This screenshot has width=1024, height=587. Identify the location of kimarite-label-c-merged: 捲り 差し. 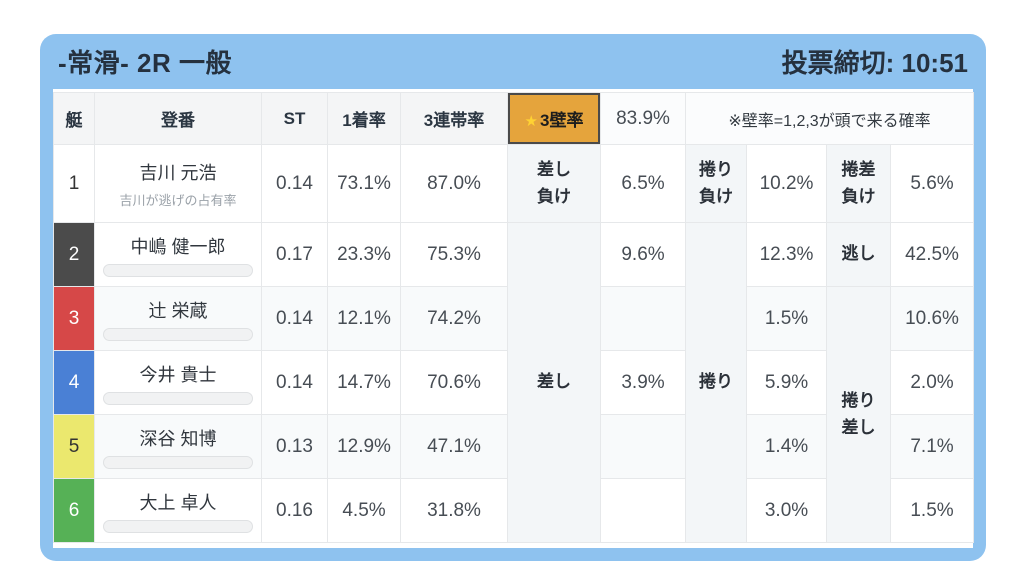
(858, 414).